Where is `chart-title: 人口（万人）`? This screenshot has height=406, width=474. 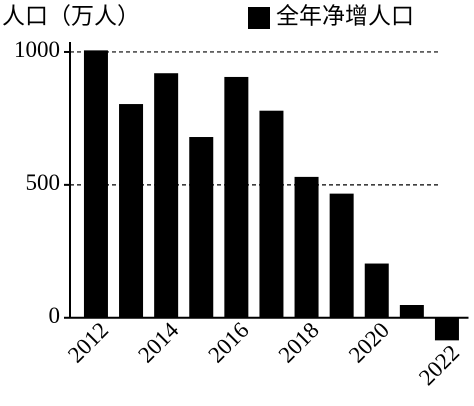 chart-title: 人口（万人） is located at coordinates (71, 15).